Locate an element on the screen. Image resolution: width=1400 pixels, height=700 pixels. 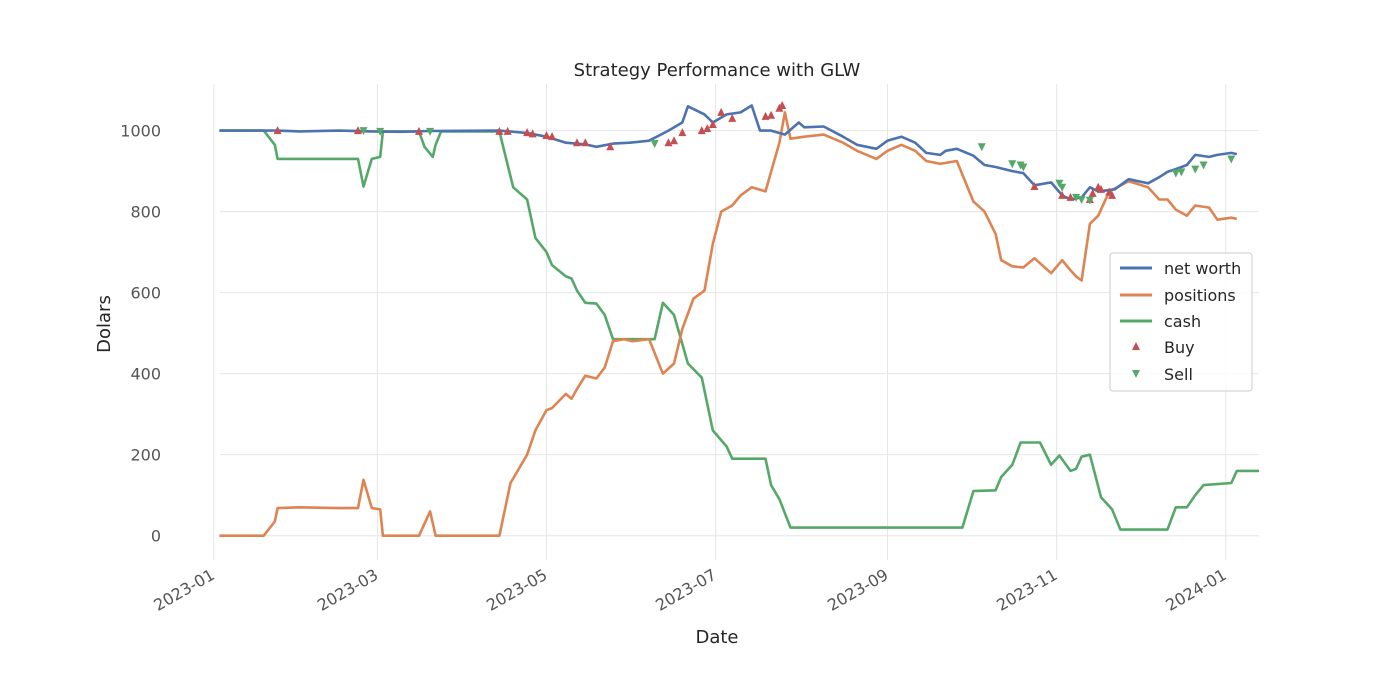
y-tick-label-200: 200 is located at coordinates (145, 455).